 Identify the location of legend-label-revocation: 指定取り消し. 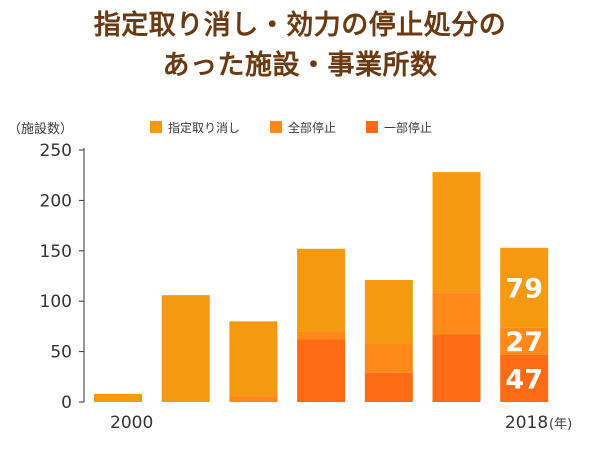
(204, 127).